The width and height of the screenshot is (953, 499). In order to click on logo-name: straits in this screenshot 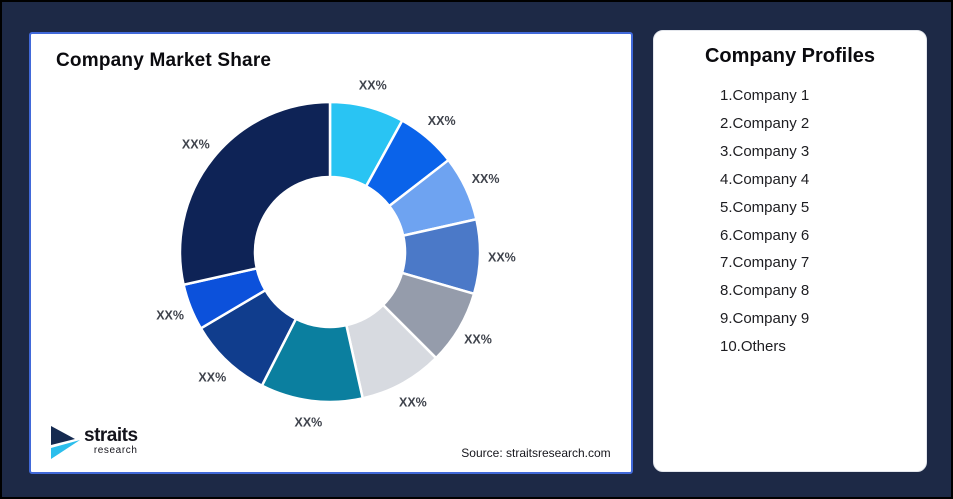, I will do `click(111, 435)`.